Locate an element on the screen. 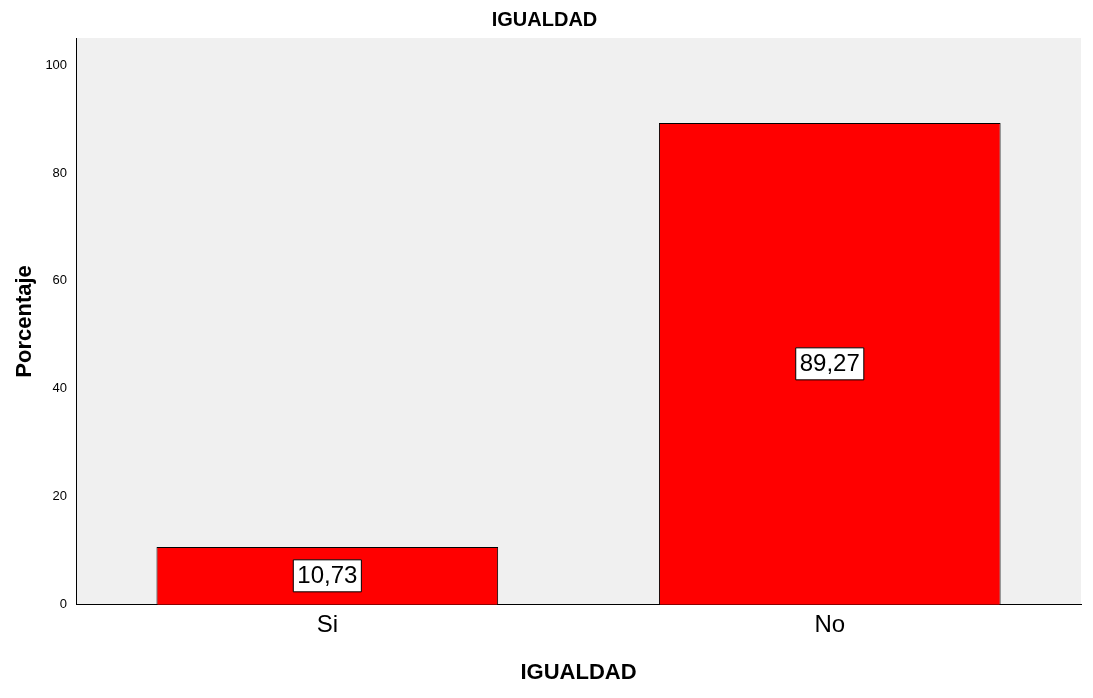 This screenshot has height=698, width=1093. y-tick-label: 40 is located at coordinates (60, 388).